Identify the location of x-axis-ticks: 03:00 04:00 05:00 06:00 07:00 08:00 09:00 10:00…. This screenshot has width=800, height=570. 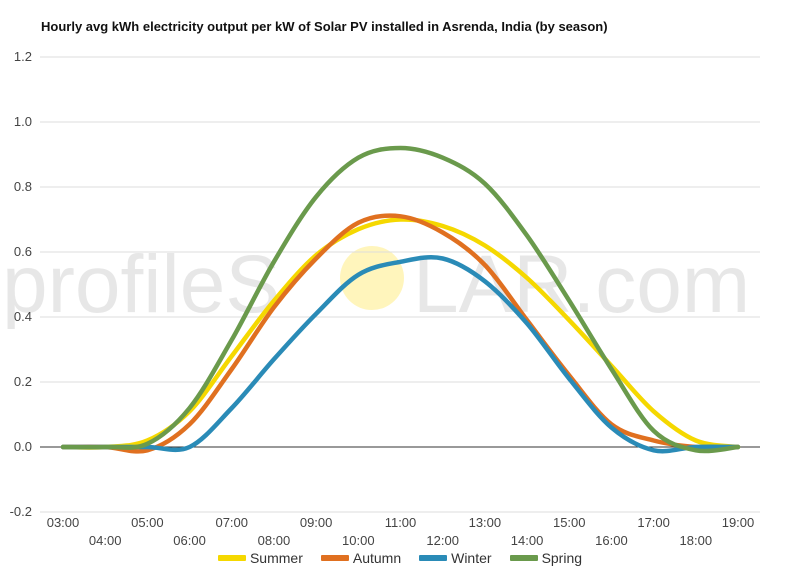
(401, 531).